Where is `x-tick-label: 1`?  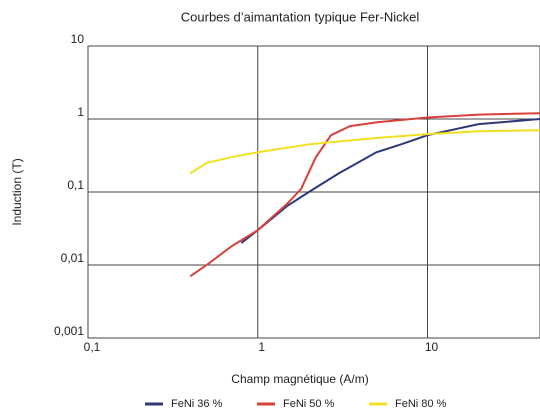
x-tick-label: 1 is located at coordinates (261, 347).